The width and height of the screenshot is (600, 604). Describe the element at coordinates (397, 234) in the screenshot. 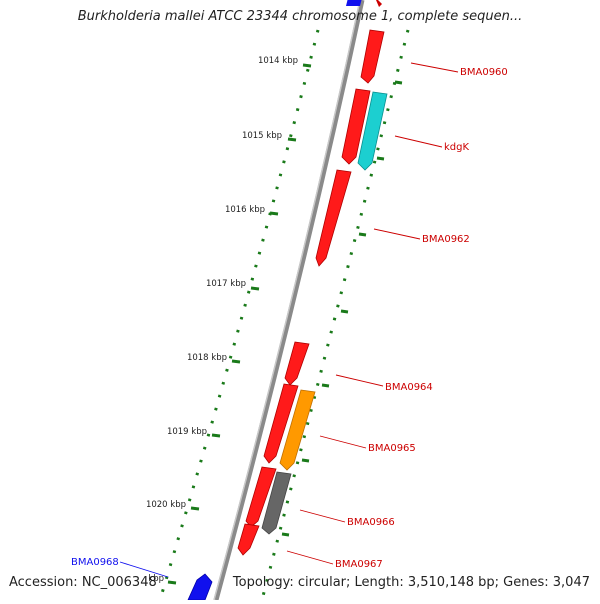

I see `leader-bma0962` at that location.